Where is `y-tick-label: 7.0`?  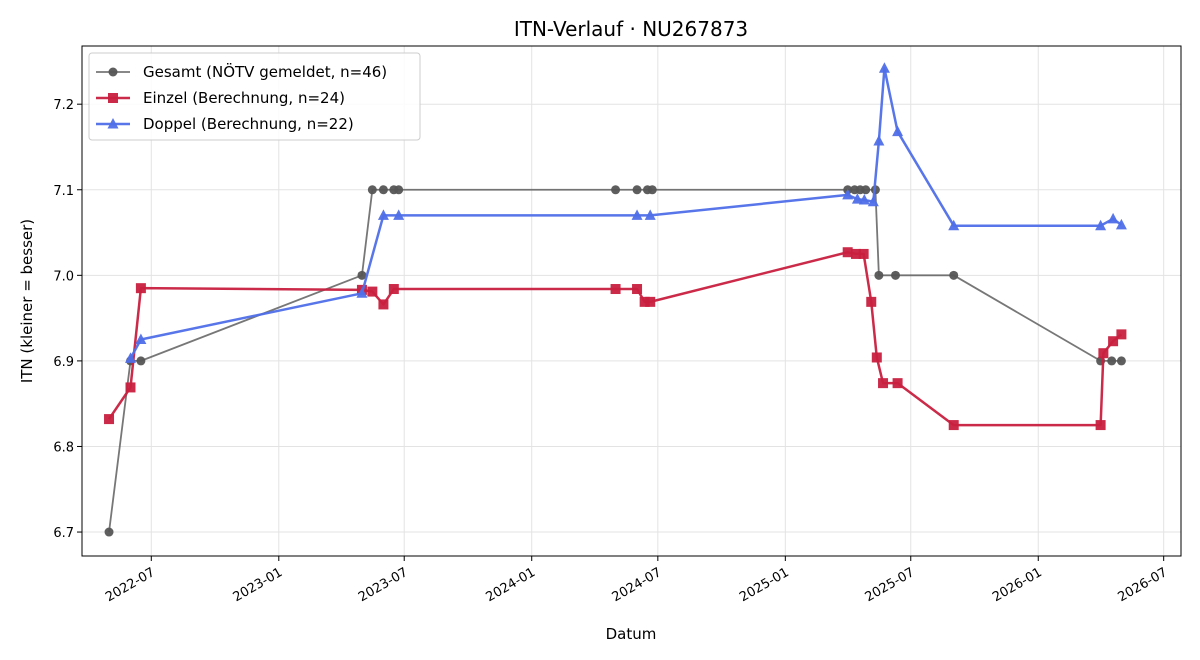
y-tick-label: 7.0 is located at coordinates (63, 276).